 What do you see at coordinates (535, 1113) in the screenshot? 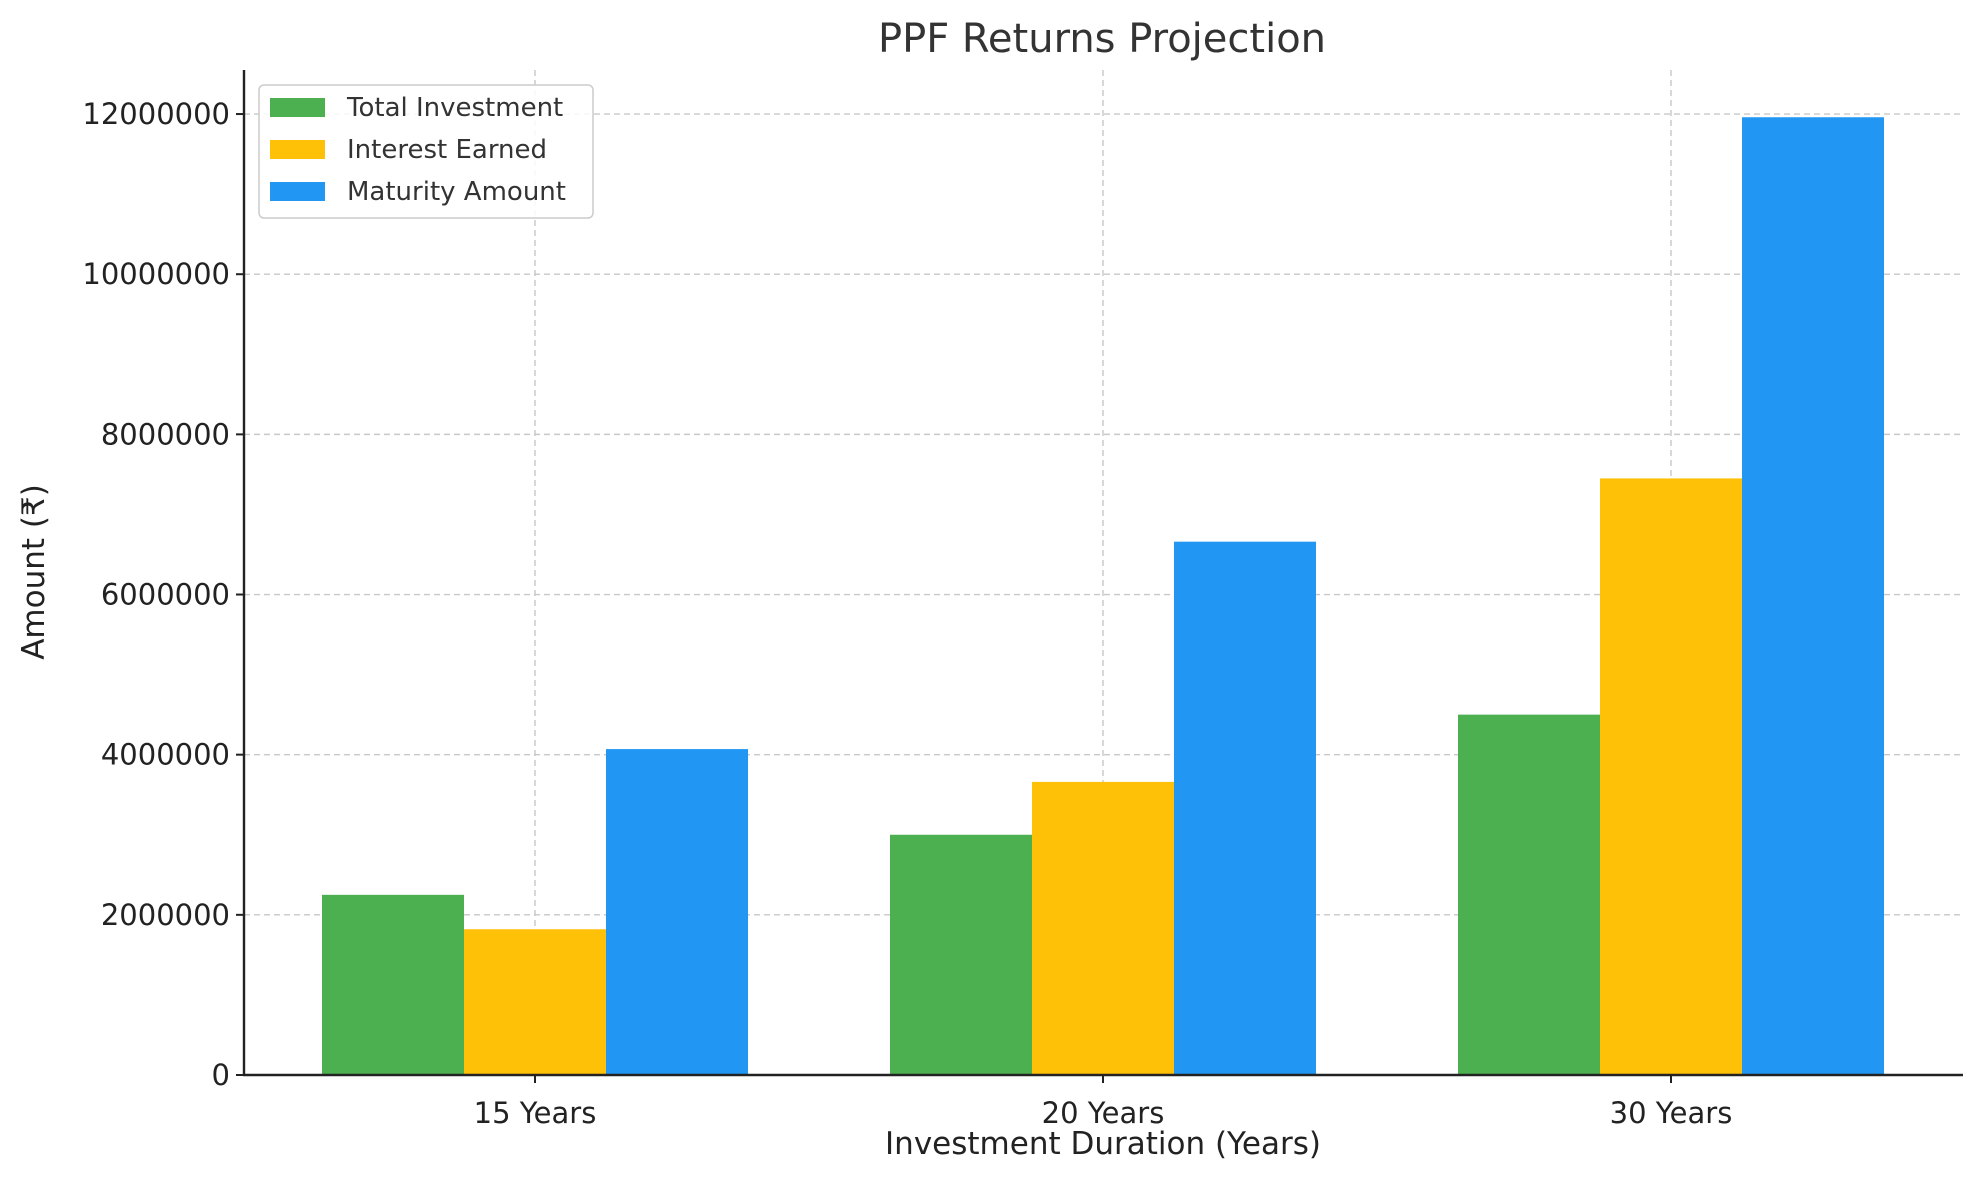
I see `x-tick-label: 15 Years` at bounding box center [535, 1113].